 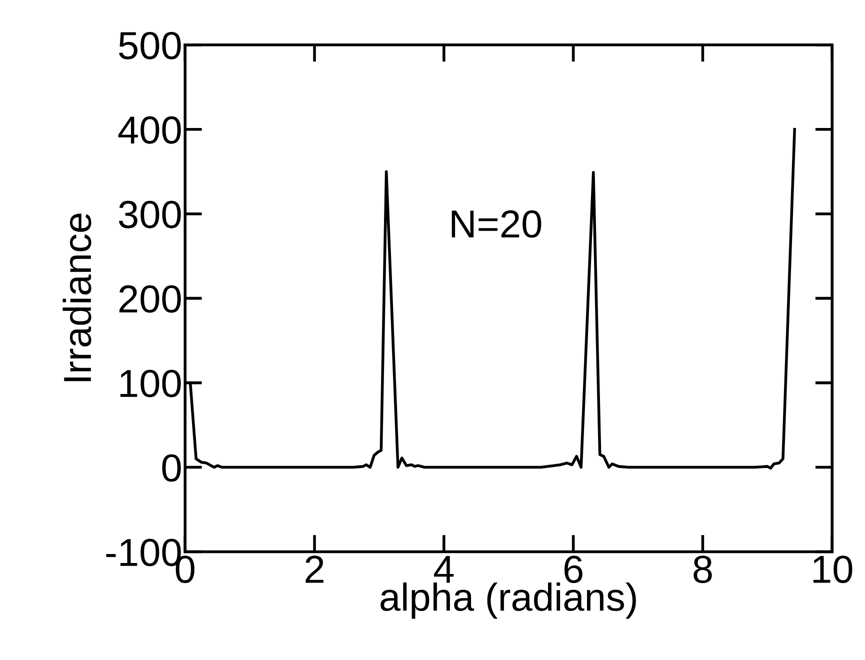 I want to click on x-tick-label: 8, so click(x=703, y=570).